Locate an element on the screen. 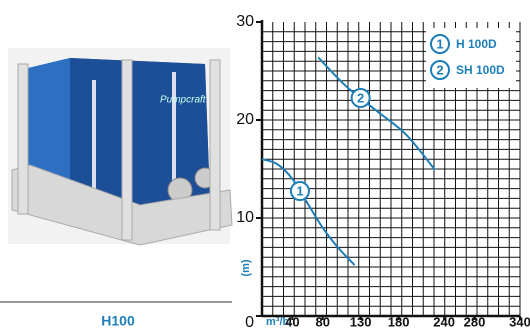  y-axis-label: (m) is located at coordinates (246, 267).